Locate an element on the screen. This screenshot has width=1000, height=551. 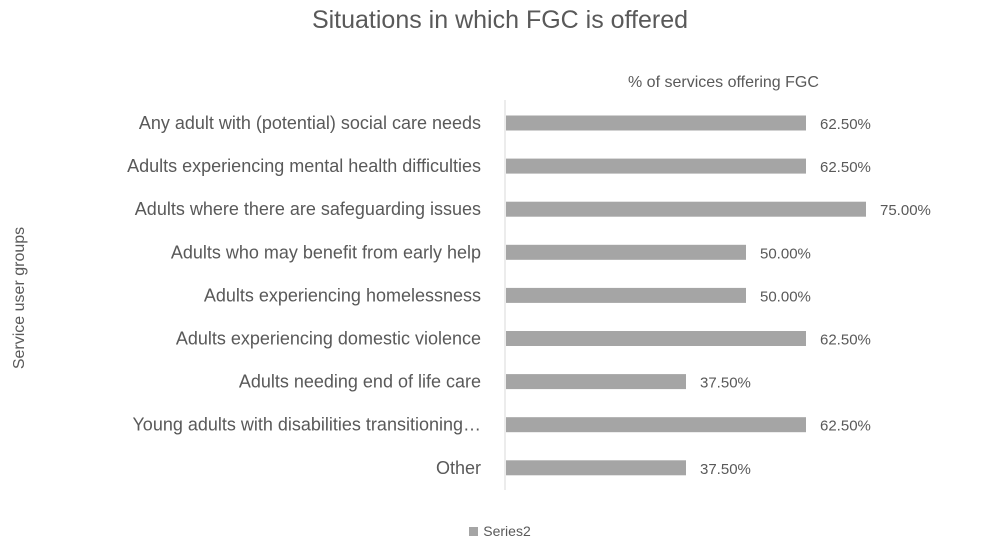
category-label: Adults experiencing domestic violence is located at coordinates (328, 339).